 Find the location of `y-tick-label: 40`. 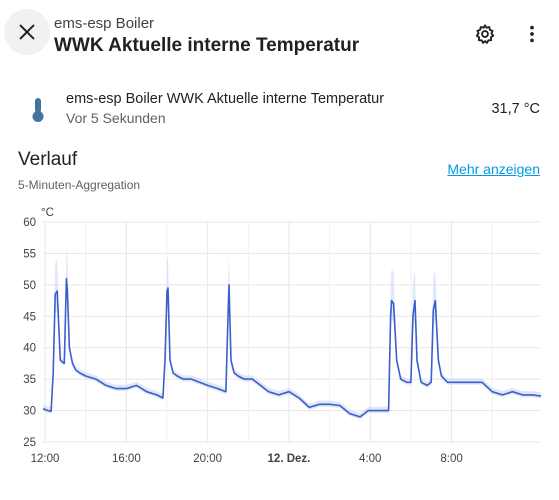

y-tick-label: 40 is located at coordinates (29, 349).